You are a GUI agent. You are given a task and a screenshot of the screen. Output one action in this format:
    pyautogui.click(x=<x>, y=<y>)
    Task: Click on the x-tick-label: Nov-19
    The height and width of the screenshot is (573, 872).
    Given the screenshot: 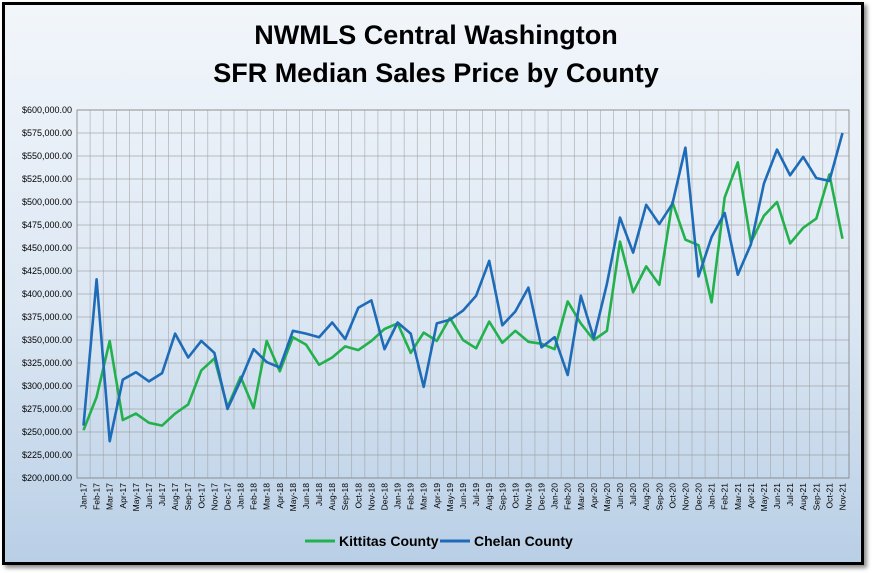 What is the action you would take?
    pyautogui.click(x=528, y=497)
    